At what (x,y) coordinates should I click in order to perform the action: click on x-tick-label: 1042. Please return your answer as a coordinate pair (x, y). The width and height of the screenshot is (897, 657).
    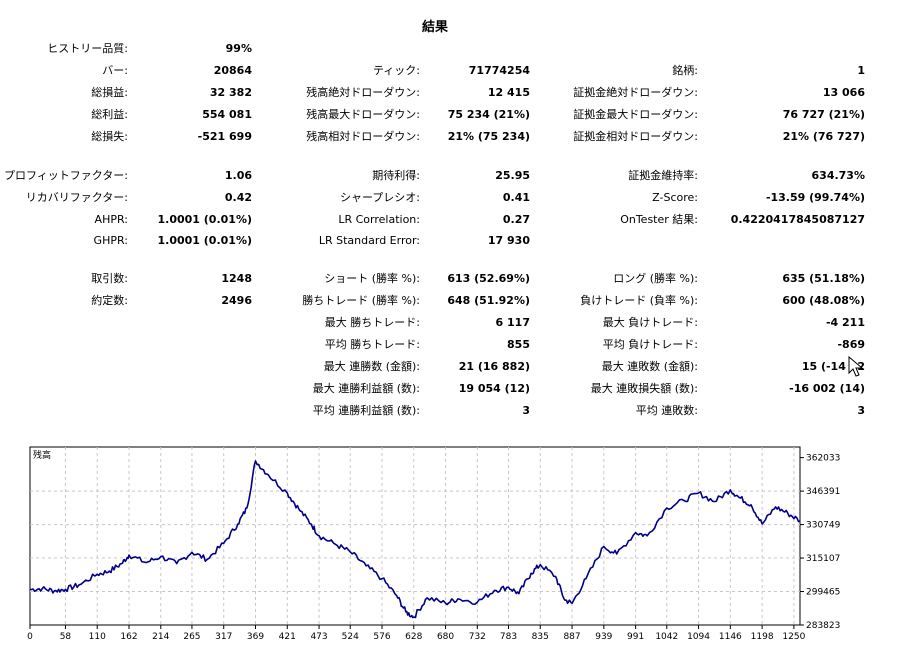
    Looking at the image, I should click on (666, 637).